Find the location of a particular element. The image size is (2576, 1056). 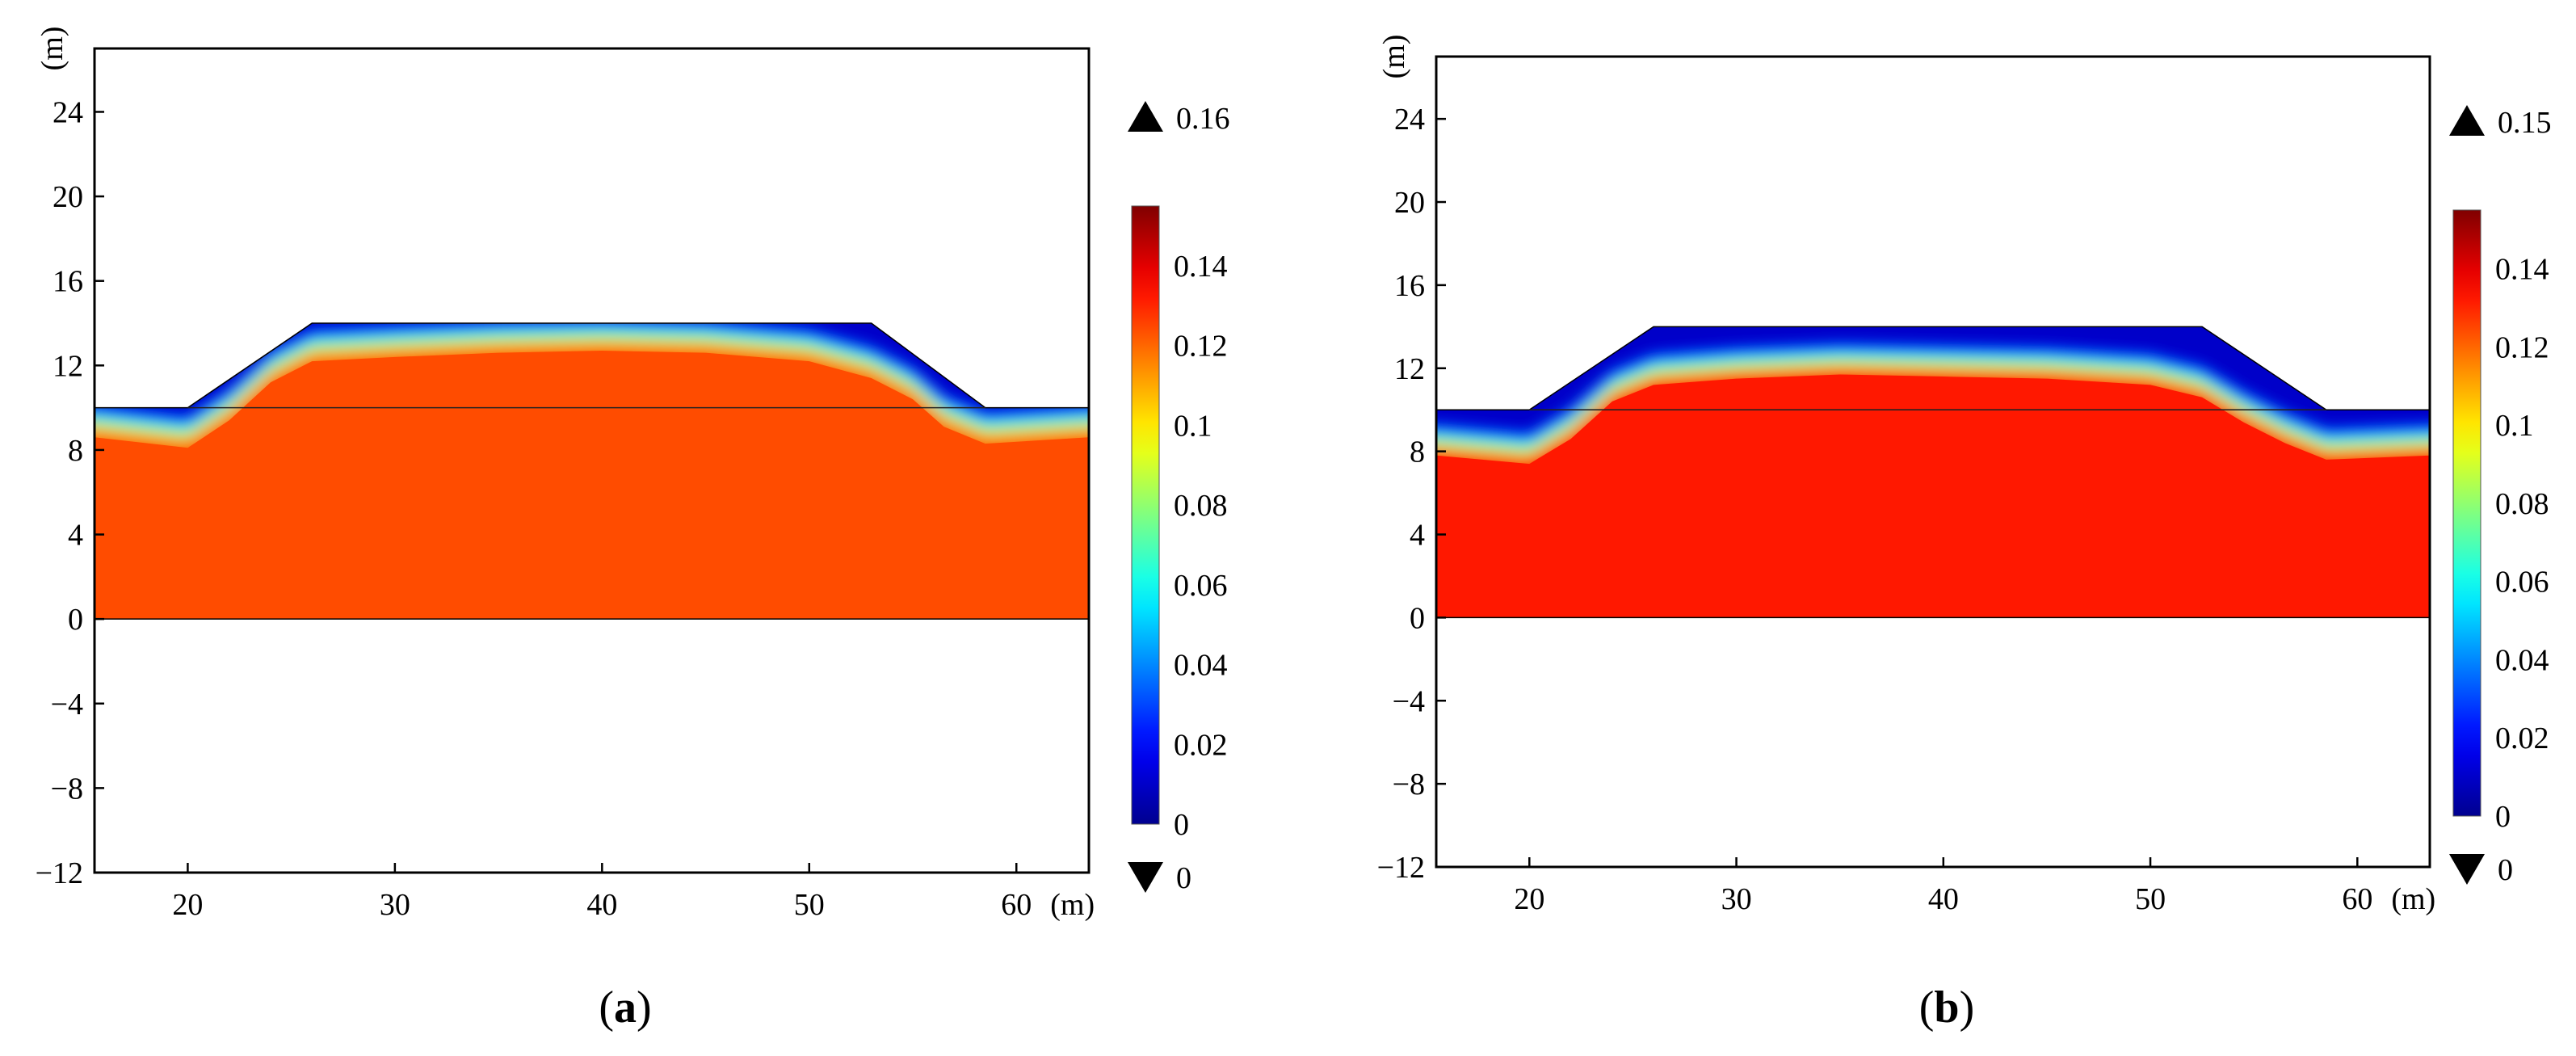

panel-label: (b) is located at coordinates (1947, 1008).